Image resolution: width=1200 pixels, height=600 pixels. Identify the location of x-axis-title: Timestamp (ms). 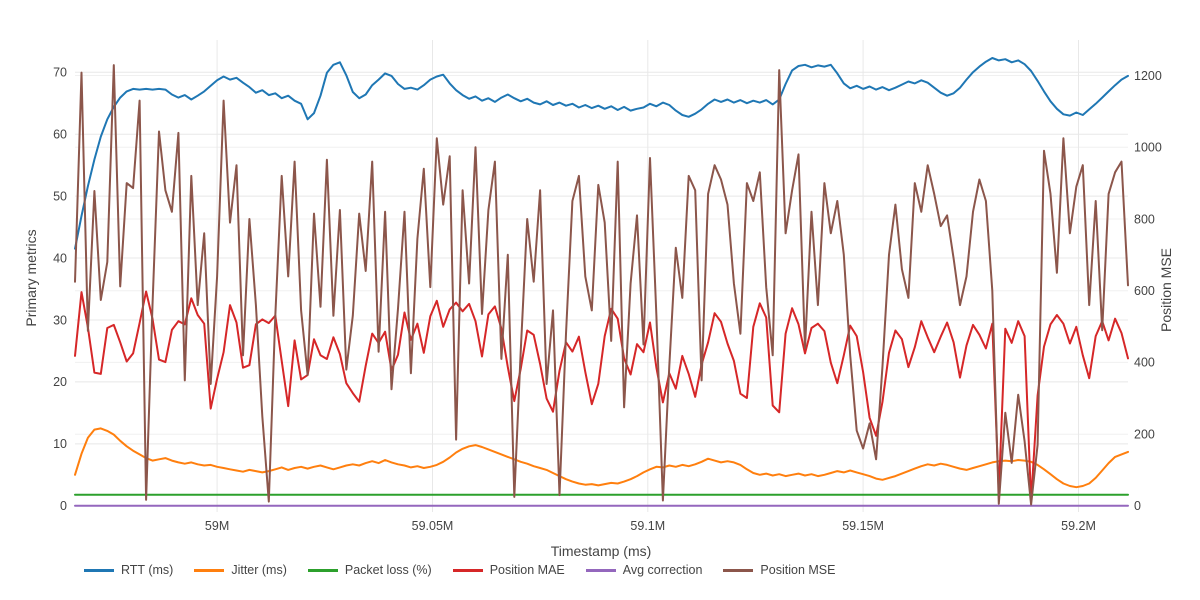
(601, 551).